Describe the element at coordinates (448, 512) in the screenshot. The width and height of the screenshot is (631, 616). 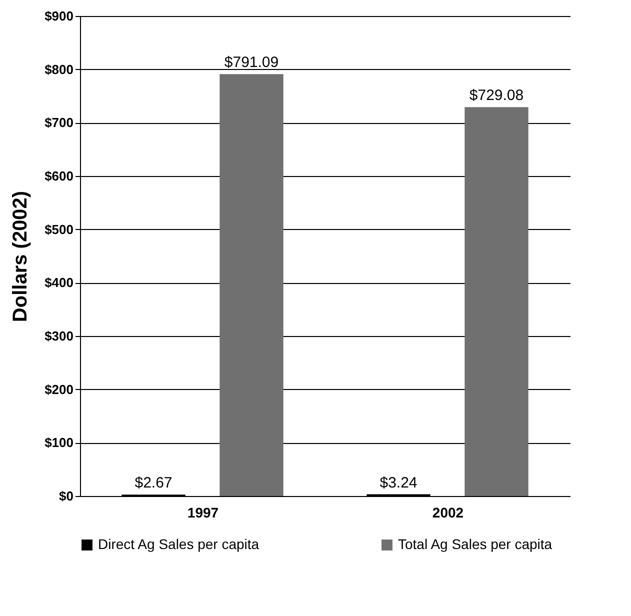
I see `x-tick-label: 2002` at that location.